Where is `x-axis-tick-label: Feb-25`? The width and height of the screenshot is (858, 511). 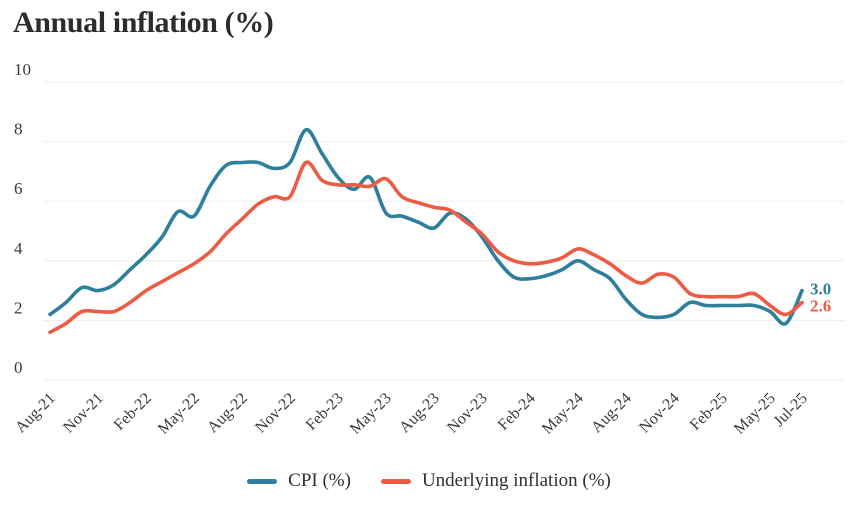
x-axis-tick-label: Feb-25 is located at coordinates (709, 412).